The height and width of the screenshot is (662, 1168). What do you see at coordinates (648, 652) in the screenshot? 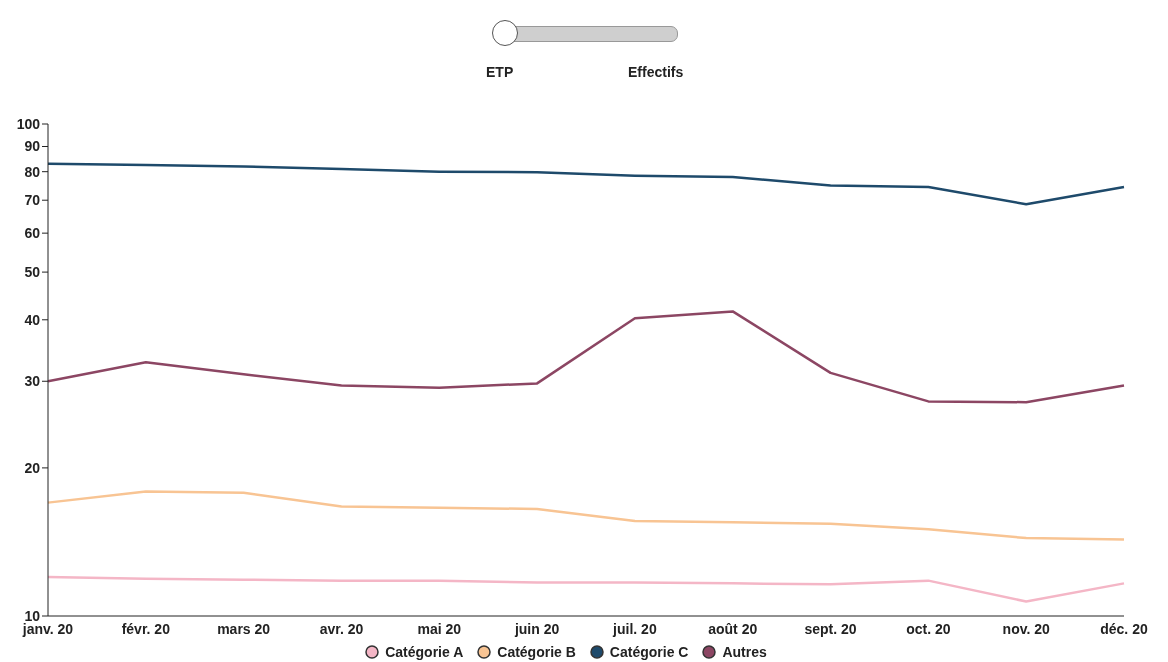
I see `legend-label: Catégorie C` at bounding box center [648, 652].